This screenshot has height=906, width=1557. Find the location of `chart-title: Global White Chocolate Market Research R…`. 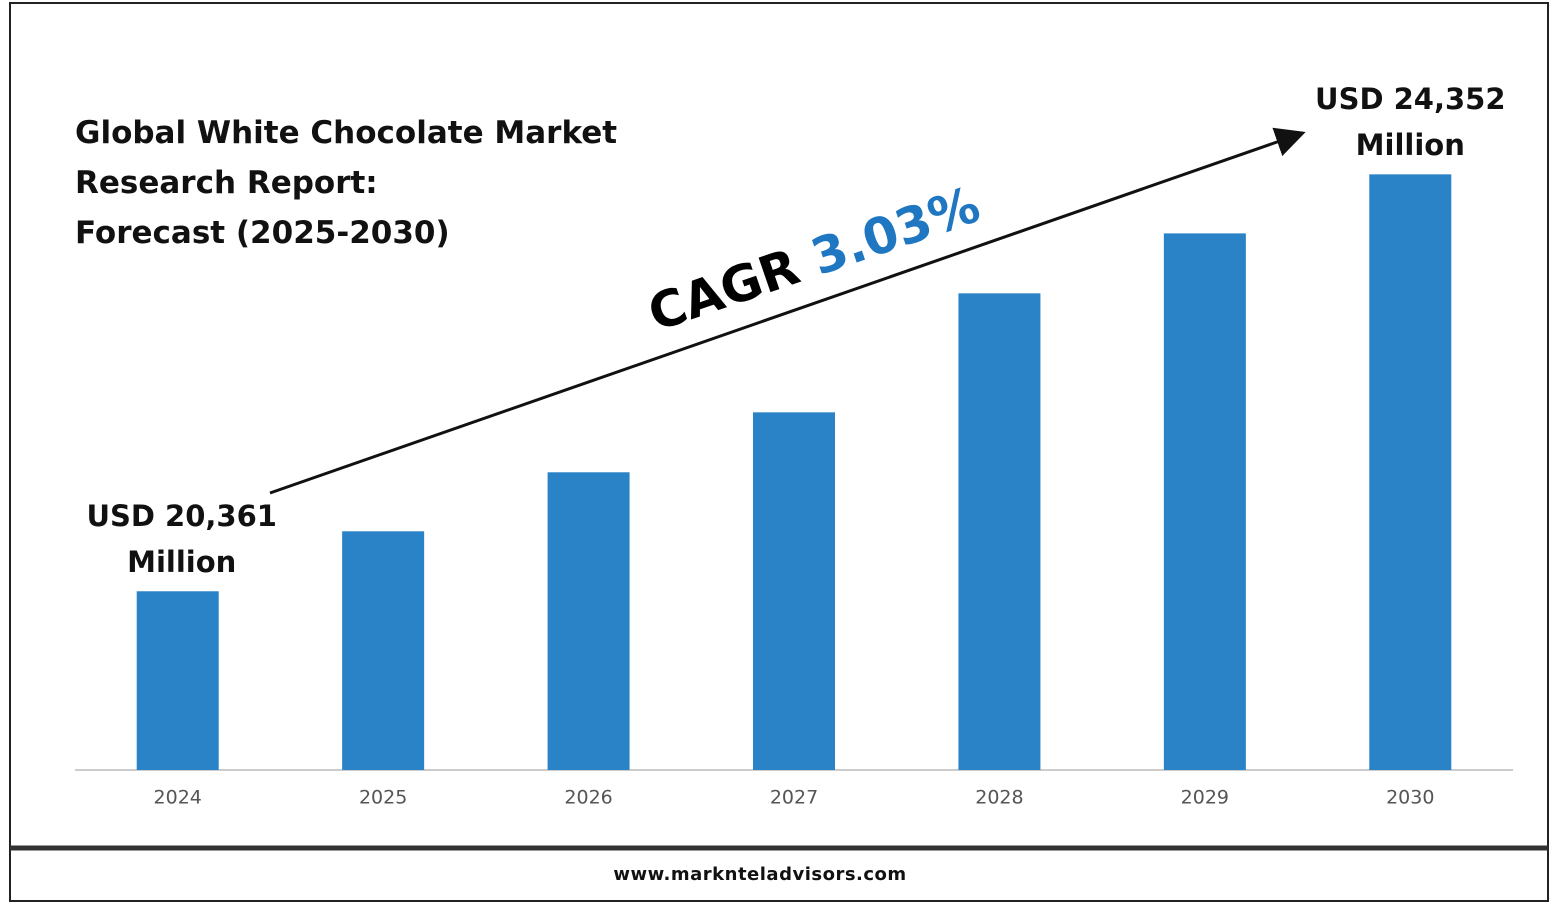

chart-title: Global White Chocolate Market Research R… is located at coordinates (346, 183).